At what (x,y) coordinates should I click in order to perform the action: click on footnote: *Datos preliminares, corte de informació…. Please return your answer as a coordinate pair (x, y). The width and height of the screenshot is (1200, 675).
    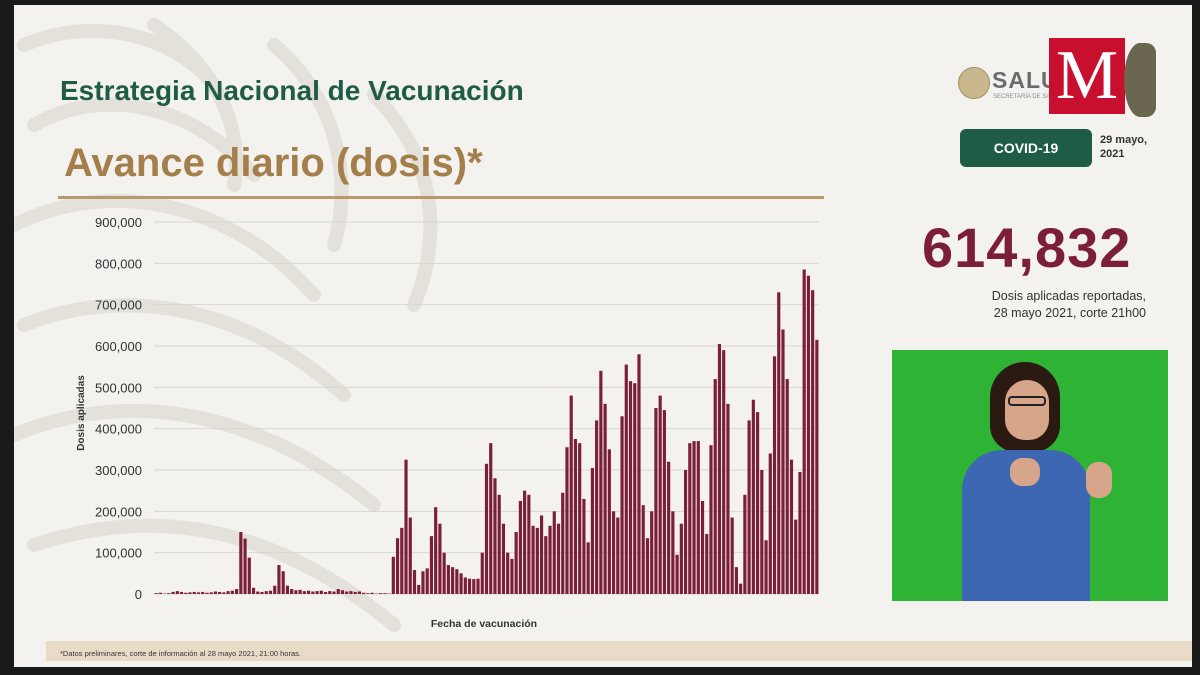
    Looking at the image, I should click on (180, 653).